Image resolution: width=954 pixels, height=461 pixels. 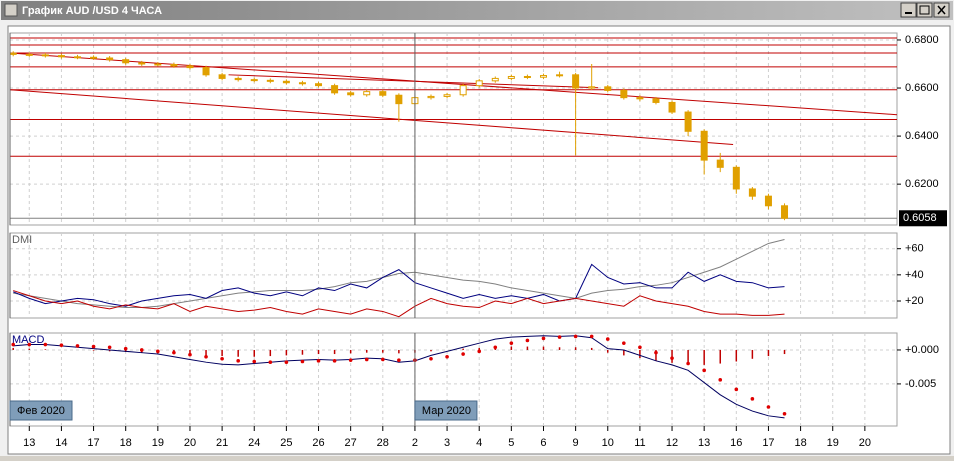 I want to click on window-buttons, so click(x=925, y=10).